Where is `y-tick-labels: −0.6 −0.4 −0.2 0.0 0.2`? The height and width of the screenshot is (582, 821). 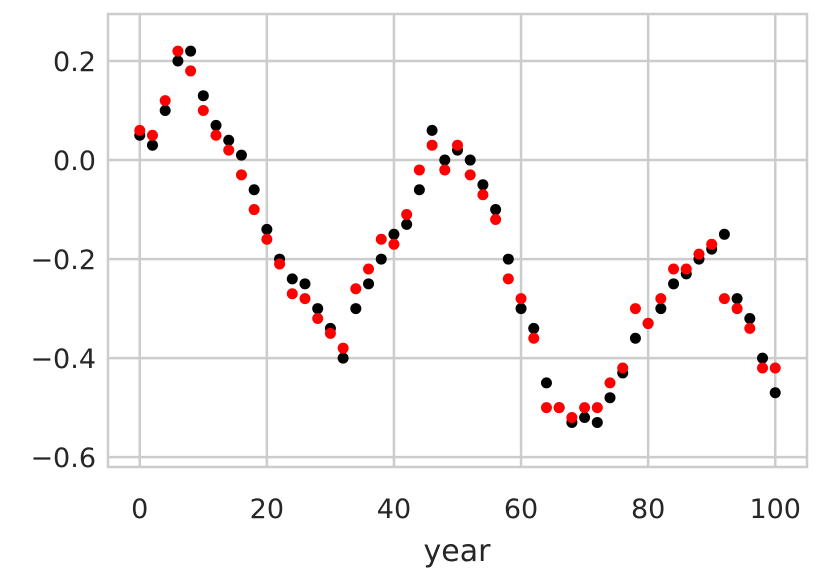 y-tick-labels: −0.6 −0.4 −0.2 0.0 0.2 is located at coordinates (63, 260).